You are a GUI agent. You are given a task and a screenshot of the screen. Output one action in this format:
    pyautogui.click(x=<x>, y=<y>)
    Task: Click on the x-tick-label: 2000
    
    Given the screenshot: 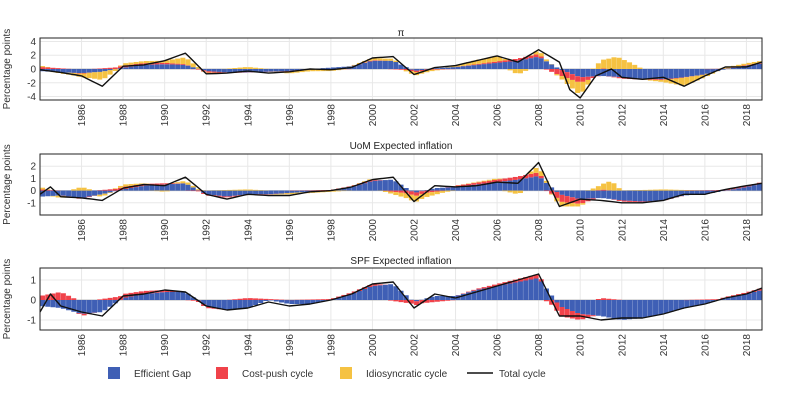 What is the action you would take?
    pyautogui.click(x=373, y=230)
    